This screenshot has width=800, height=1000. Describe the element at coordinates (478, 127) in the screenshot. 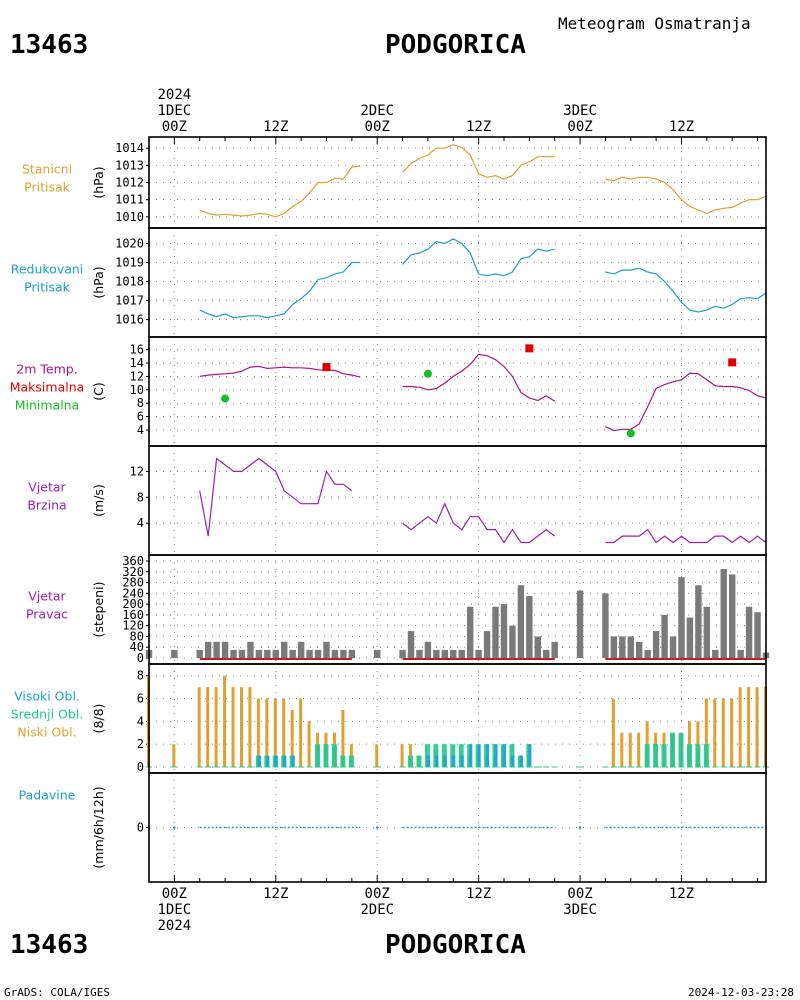

I see `time-label-top: 12Z` at that location.